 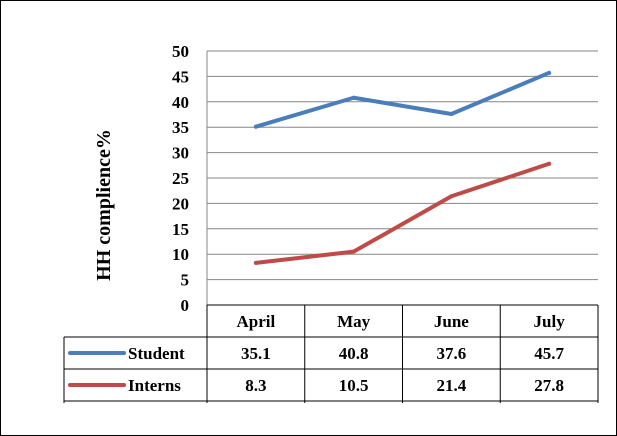 What do you see at coordinates (185, 280) in the screenshot?
I see `y-tick-label: 5` at bounding box center [185, 280].